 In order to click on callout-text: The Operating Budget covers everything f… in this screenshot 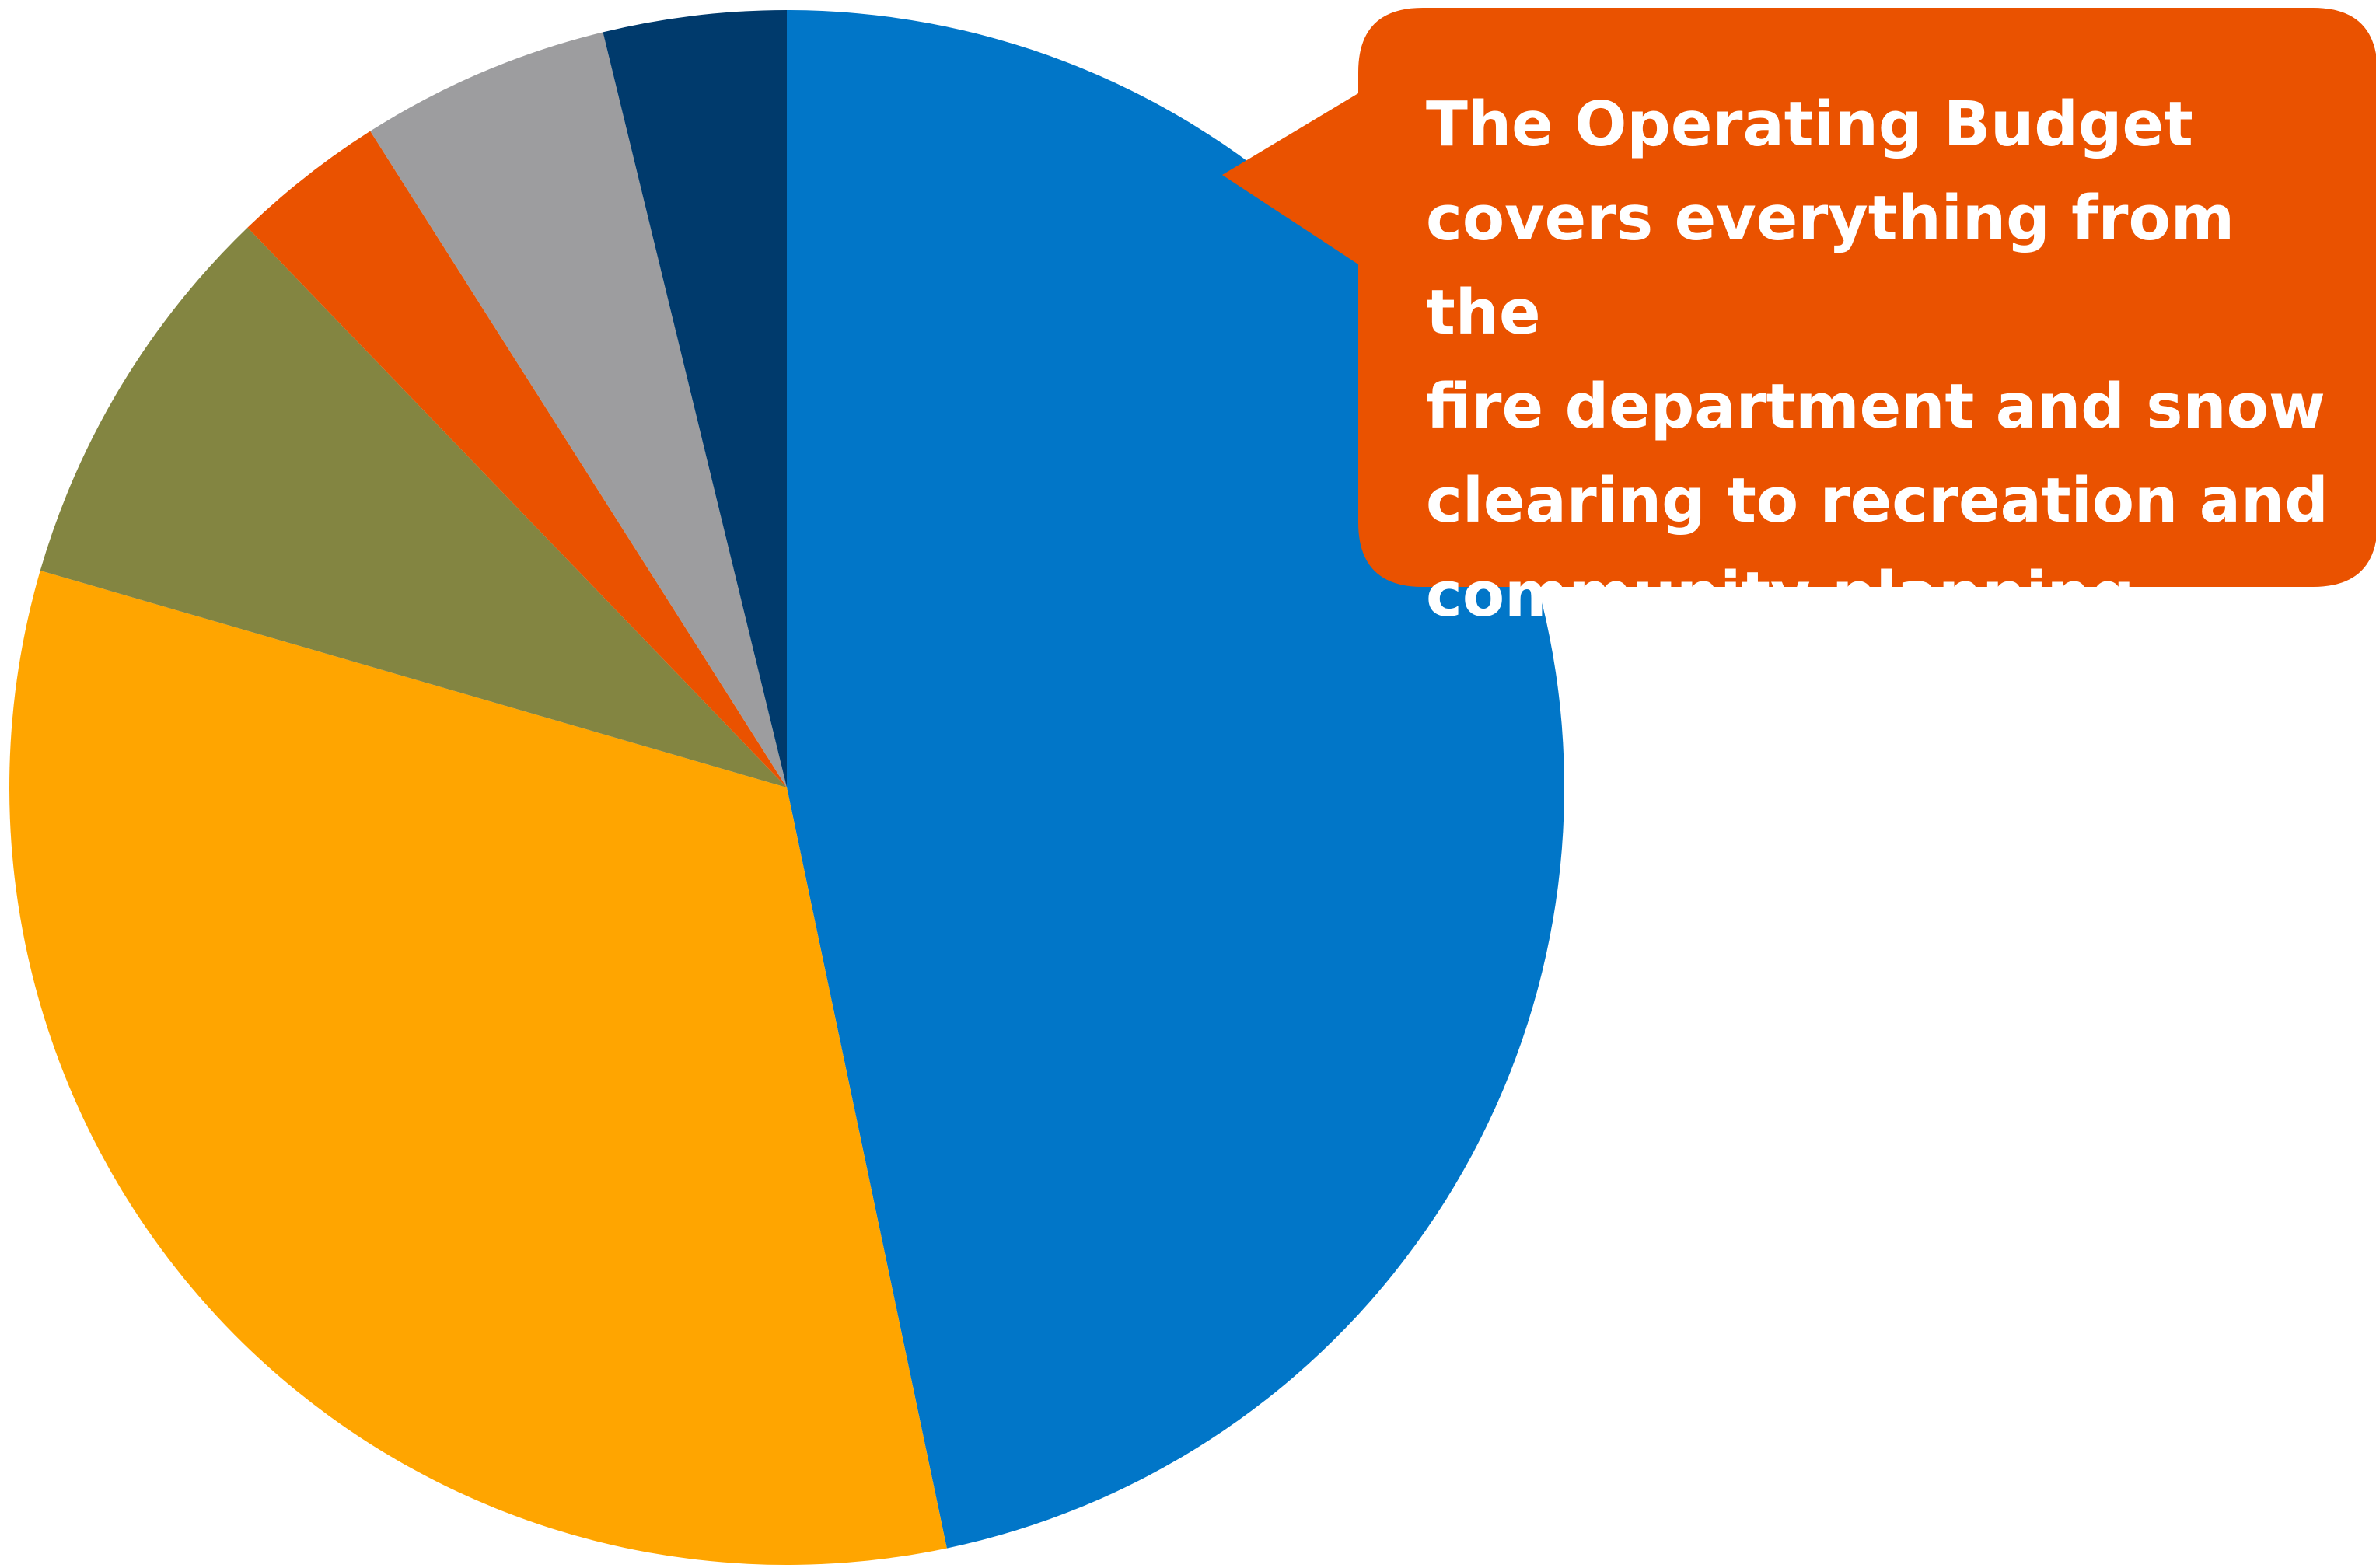, I will do `click(1877, 359)`.